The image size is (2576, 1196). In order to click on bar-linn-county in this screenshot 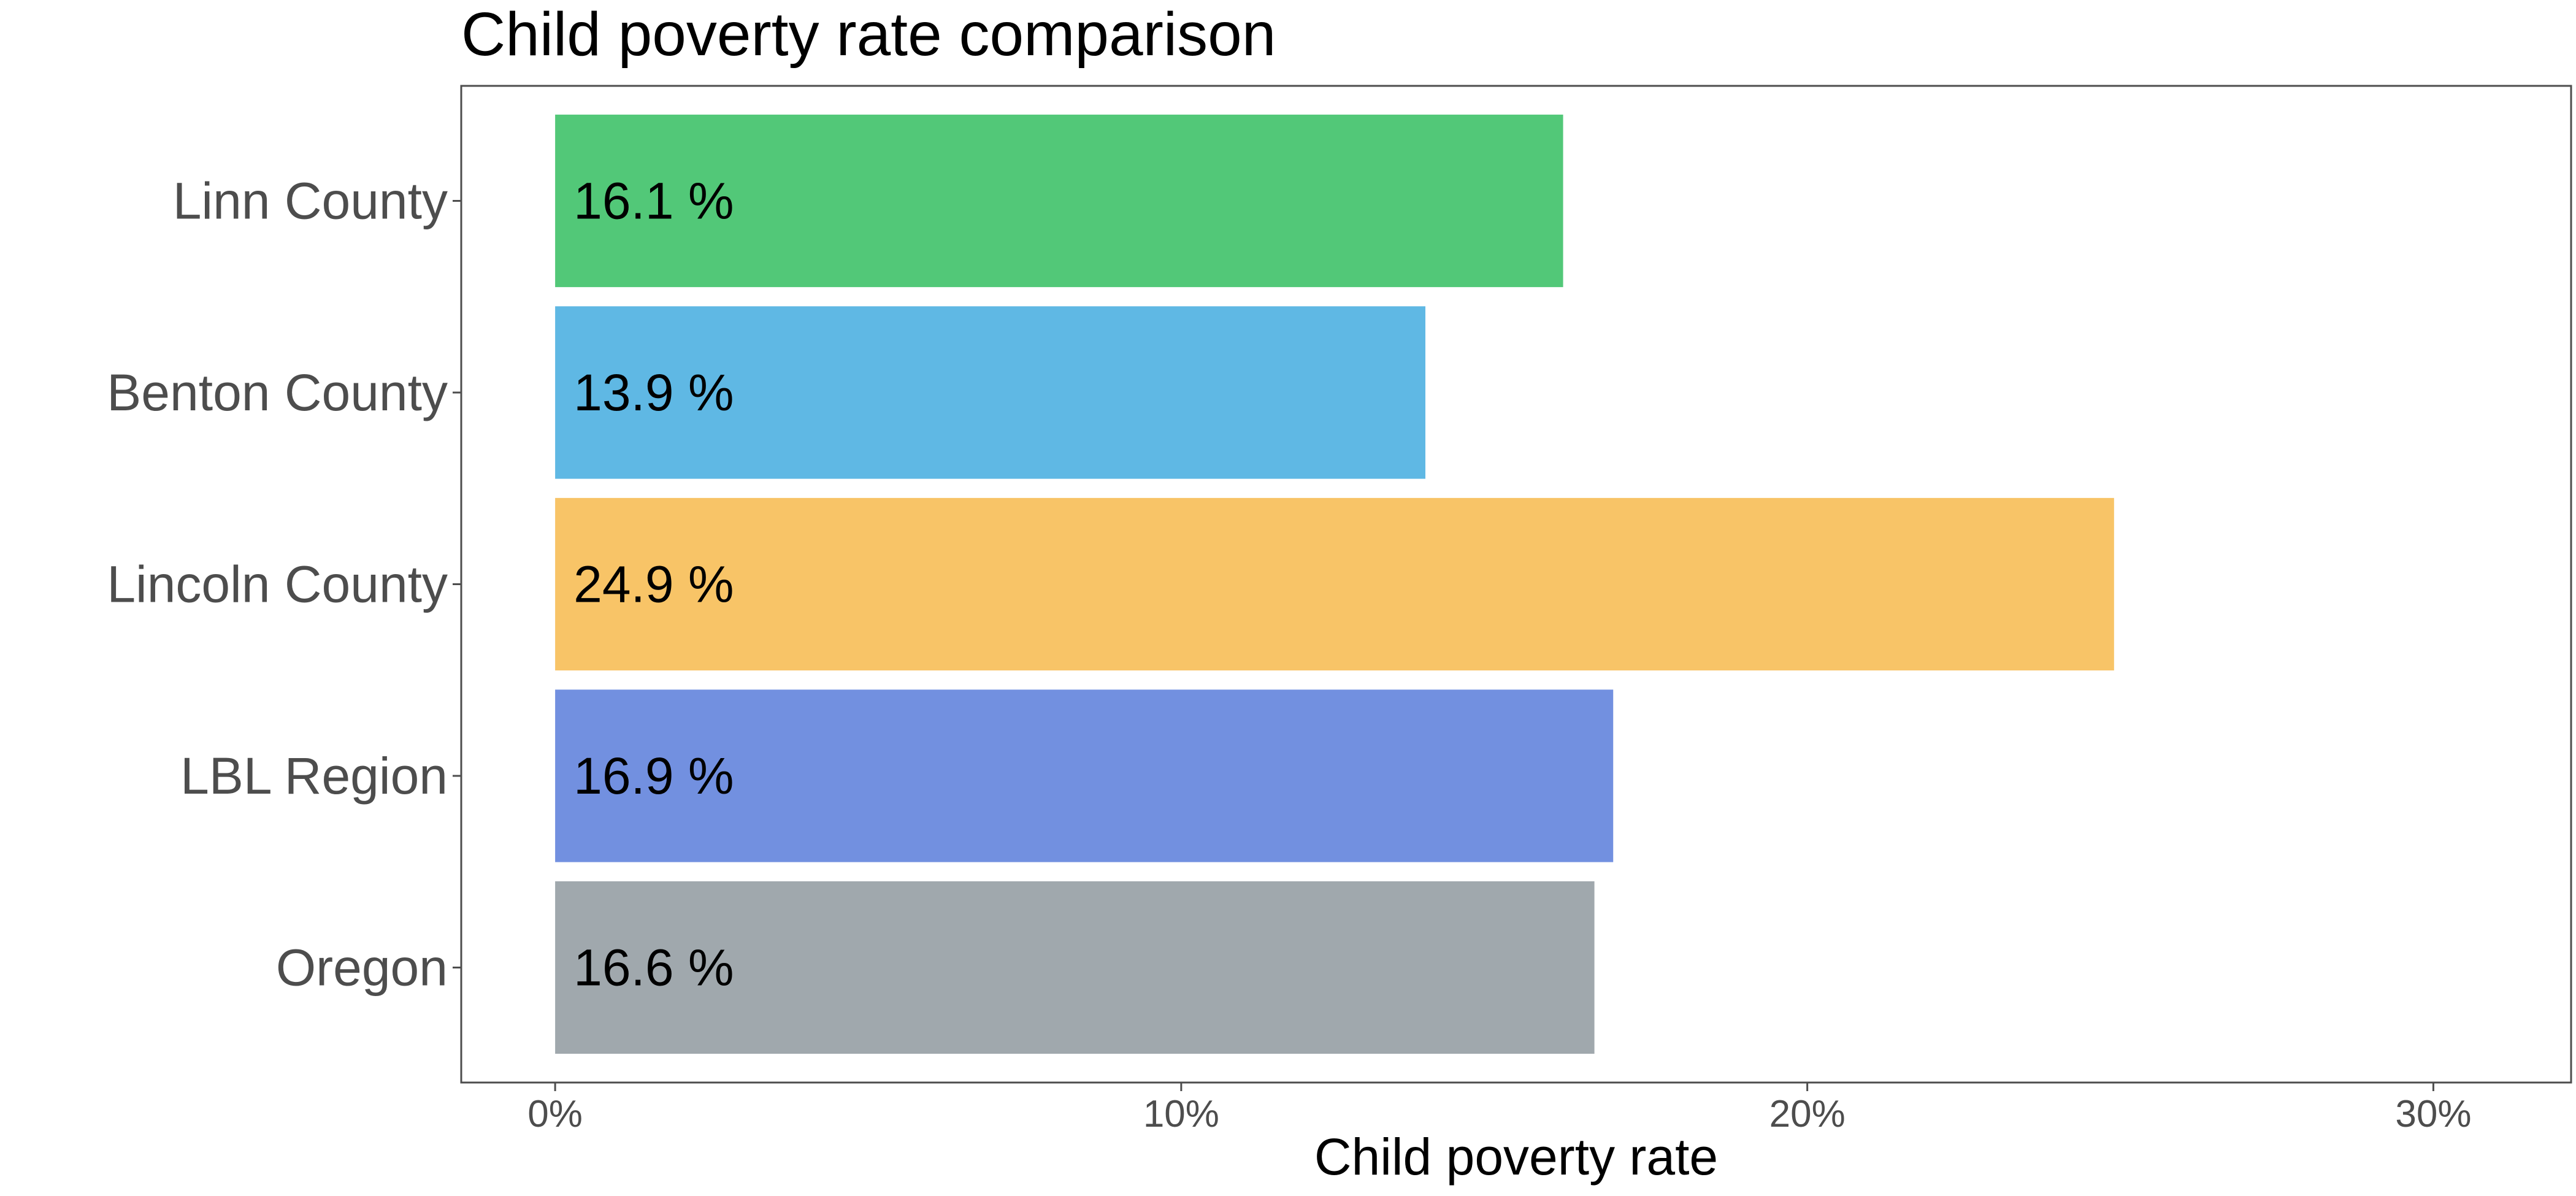, I will do `click(1059, 201)`.